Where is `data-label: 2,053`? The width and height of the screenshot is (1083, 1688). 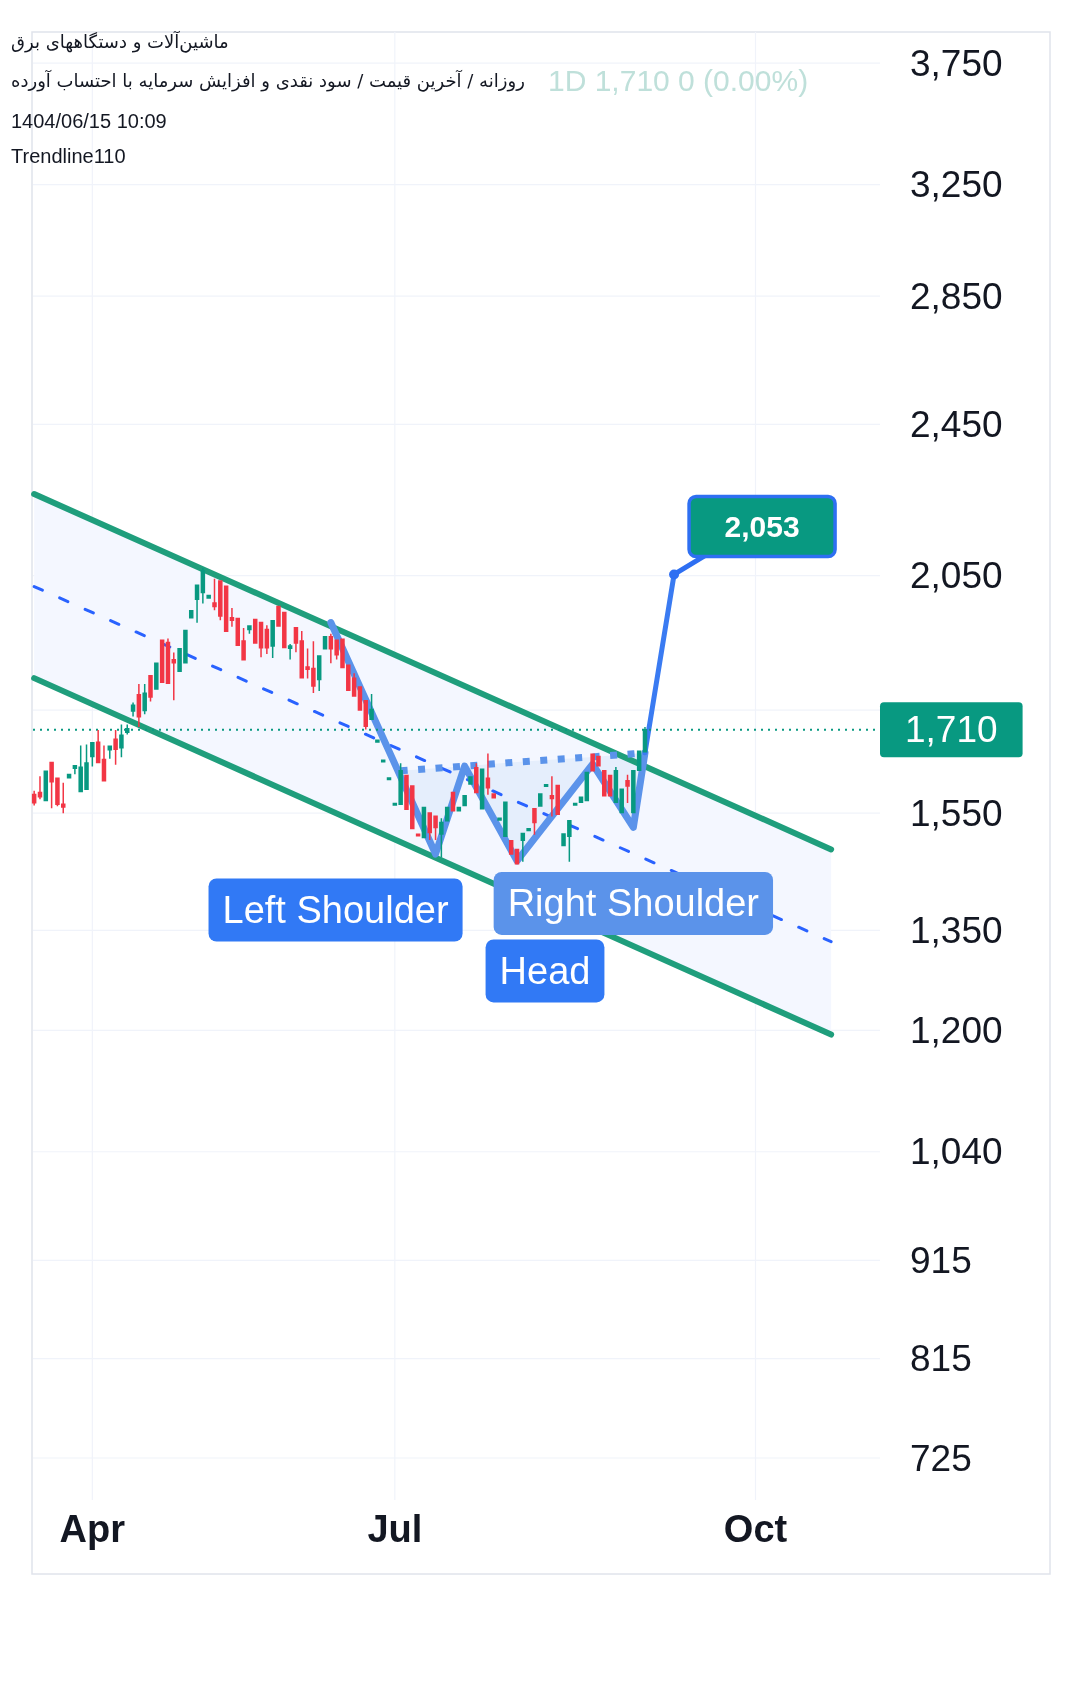 data-label: 2,053 is located at coordinates (762, 526).